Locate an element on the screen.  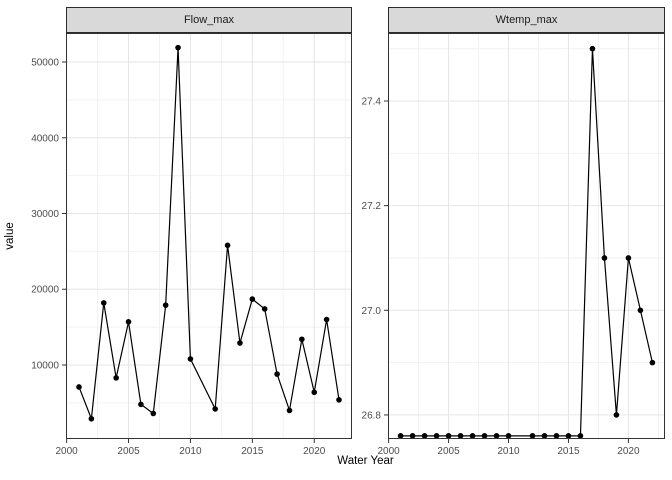
y-tick-label: 27.4 is located at coordinates (372, 102).